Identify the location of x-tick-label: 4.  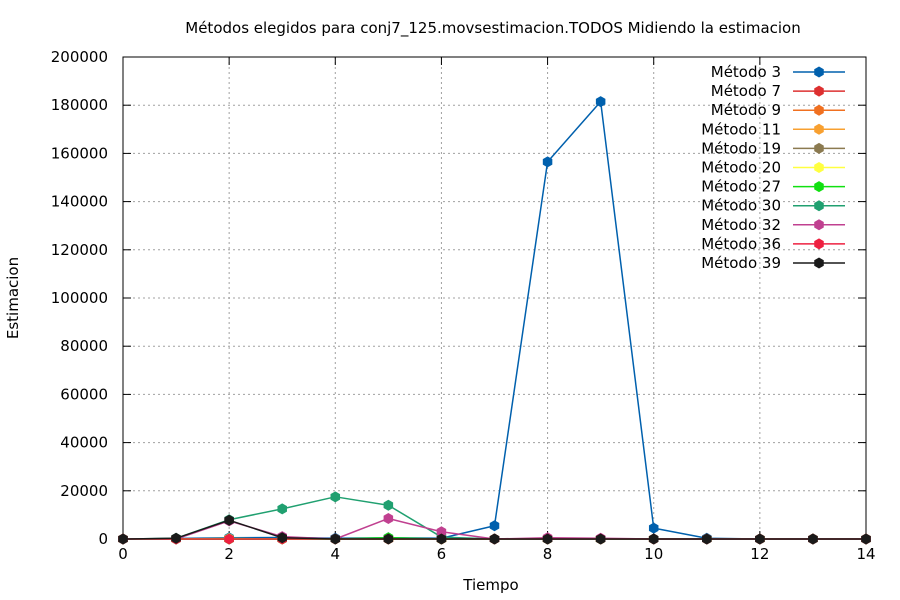
(336, 554).